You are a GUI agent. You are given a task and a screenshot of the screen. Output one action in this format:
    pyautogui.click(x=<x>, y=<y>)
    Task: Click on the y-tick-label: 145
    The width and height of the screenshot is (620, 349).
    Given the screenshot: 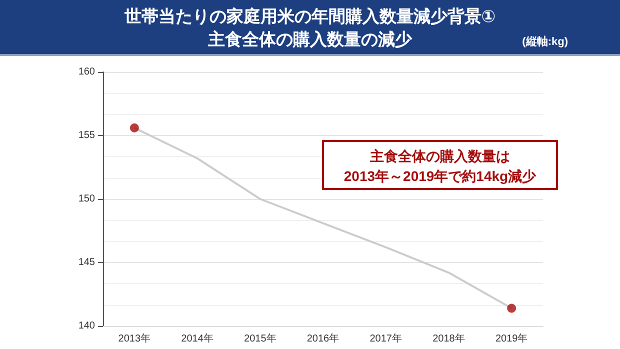 What is the action you would take?
    pyautogui.click(x=87, y=262)
    